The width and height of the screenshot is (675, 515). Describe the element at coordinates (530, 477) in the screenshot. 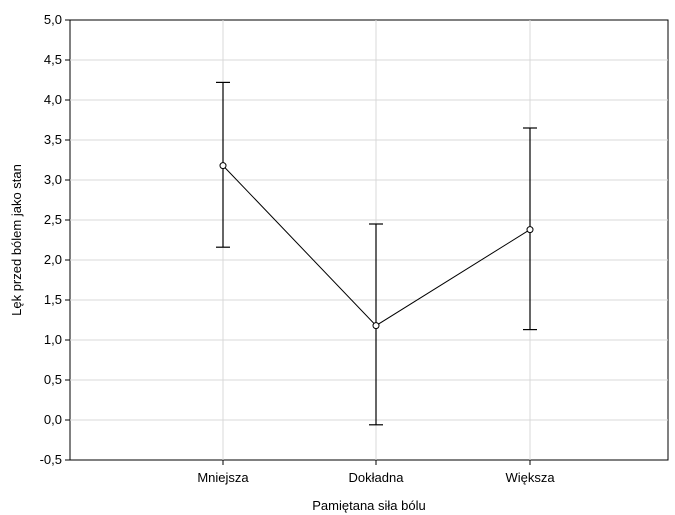

I see `x-tick-label: Większa` at that location.